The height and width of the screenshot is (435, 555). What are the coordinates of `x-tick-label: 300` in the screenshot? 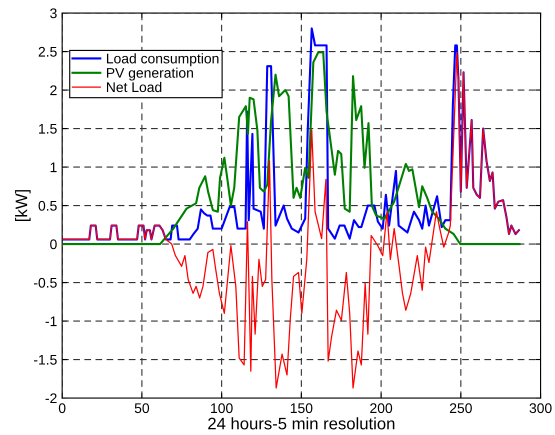 It's located at (541, 408).